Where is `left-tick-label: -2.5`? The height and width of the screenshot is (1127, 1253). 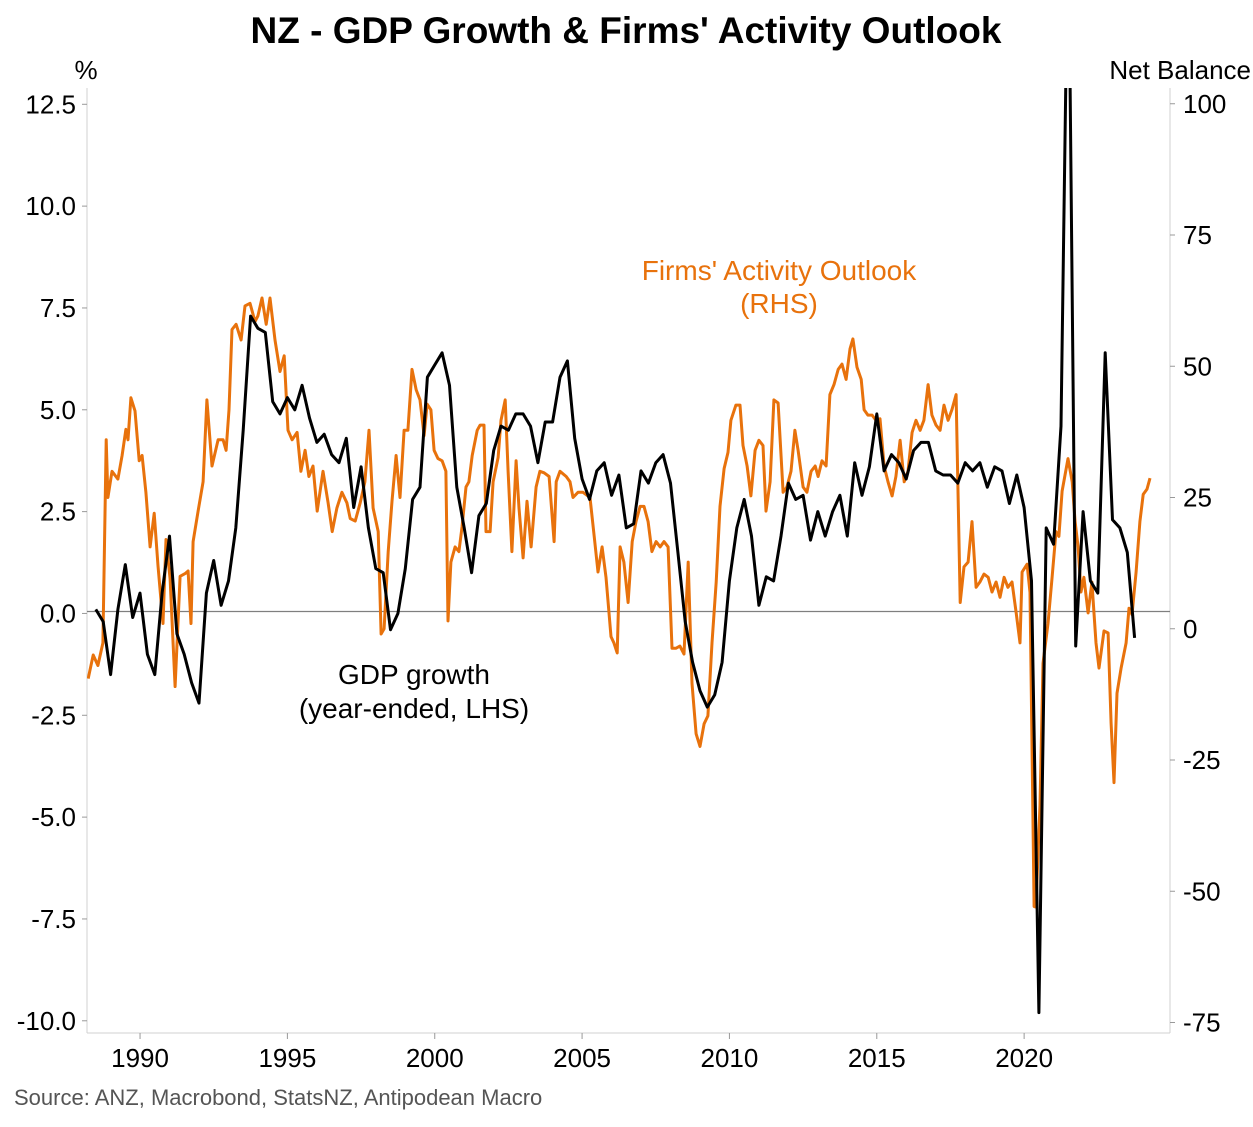
left-tick-label: -2.5 is located at coordinates (53, 715).